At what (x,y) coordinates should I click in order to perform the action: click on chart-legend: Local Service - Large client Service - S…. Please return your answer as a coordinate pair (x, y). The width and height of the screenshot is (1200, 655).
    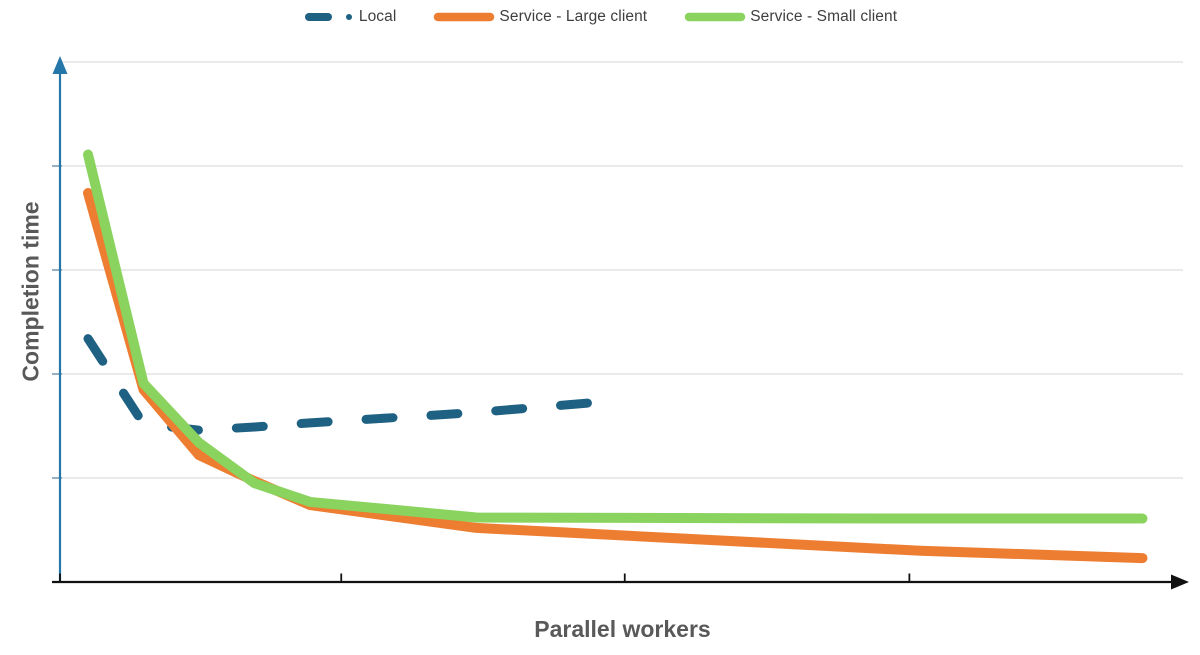
    Looking at the image, I should click on (600, 17).